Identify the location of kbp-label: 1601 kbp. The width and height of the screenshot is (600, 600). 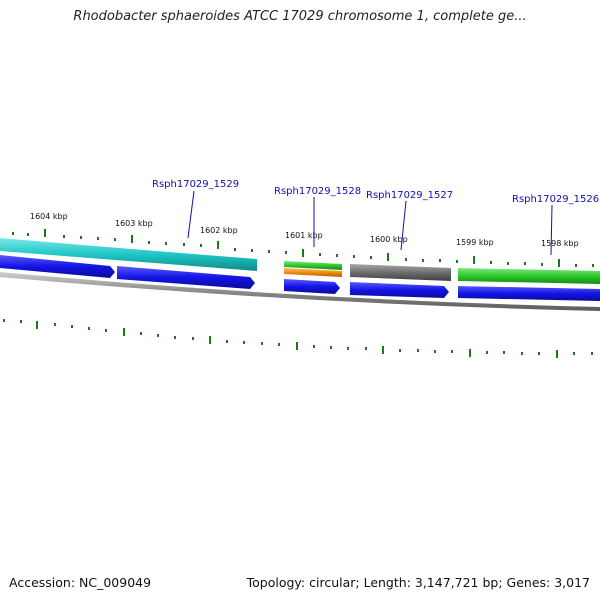
(304, 235).